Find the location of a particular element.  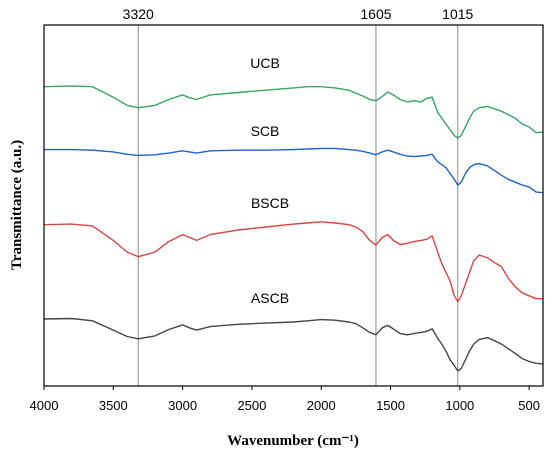

series-line-ucb is located at coordinates (293, 112).